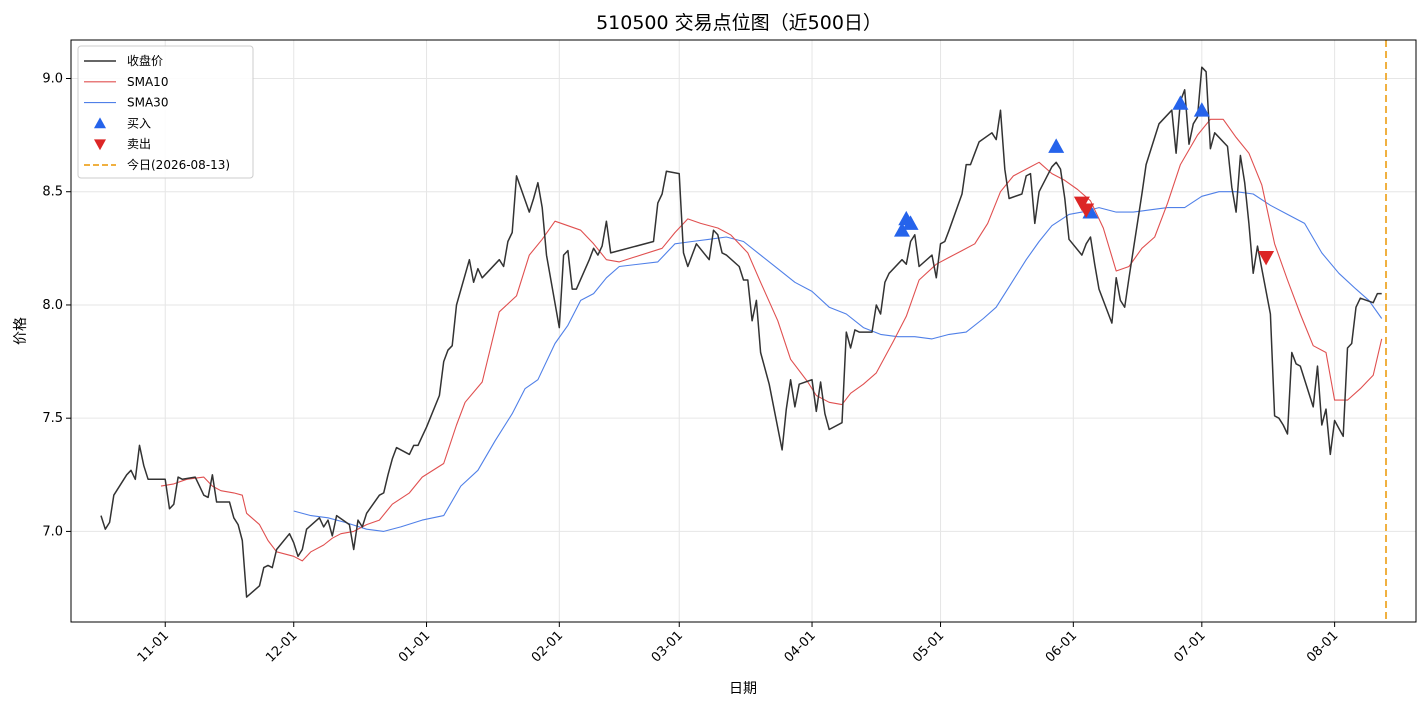 This screenshot has height=706, width=1428. I want to click on x-tick-label: 11-01, so click(153, 646).